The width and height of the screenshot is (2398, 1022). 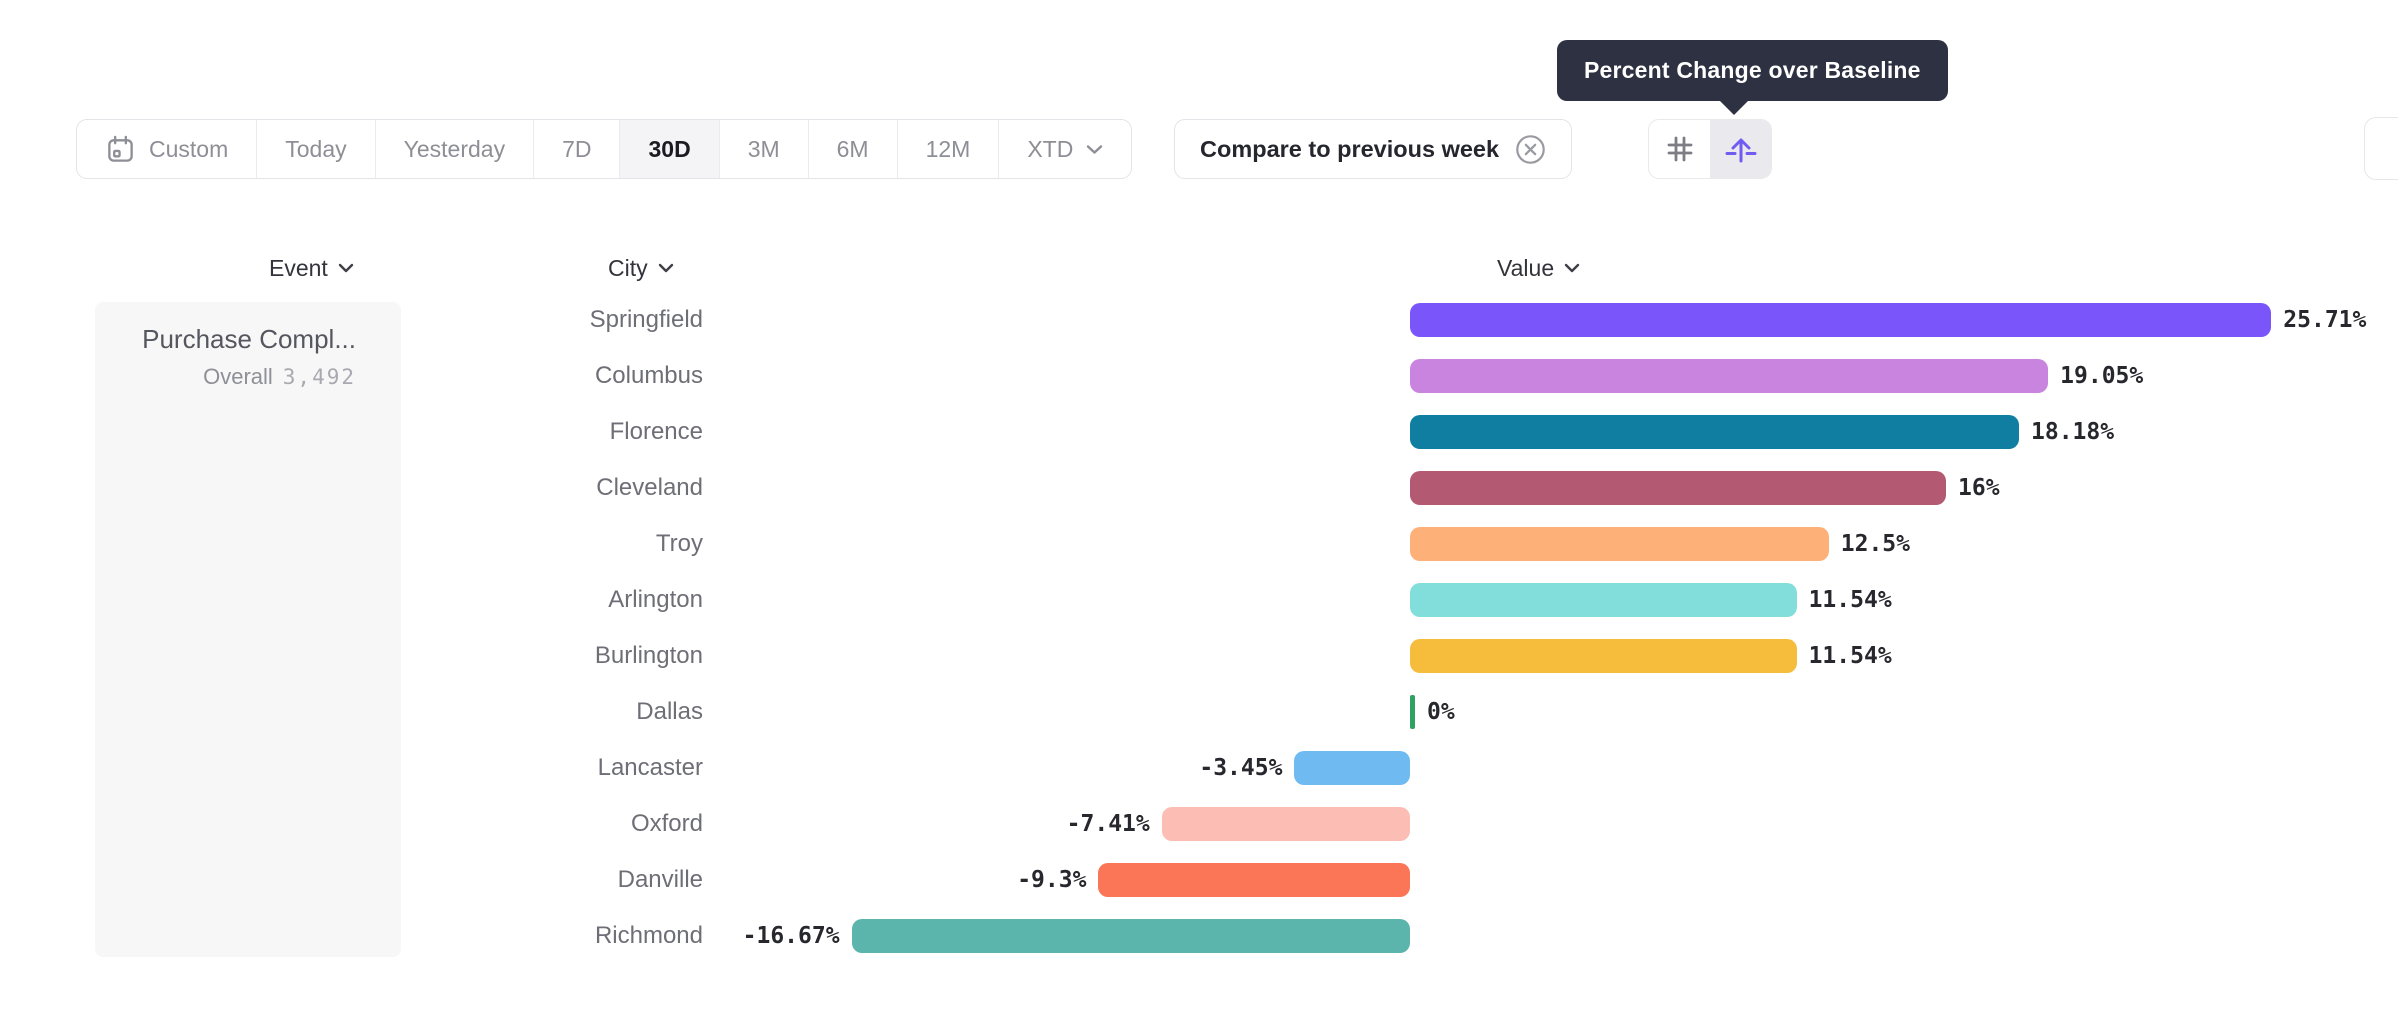 I want to click on city-label: Columbus, so click(x=648, y=375).